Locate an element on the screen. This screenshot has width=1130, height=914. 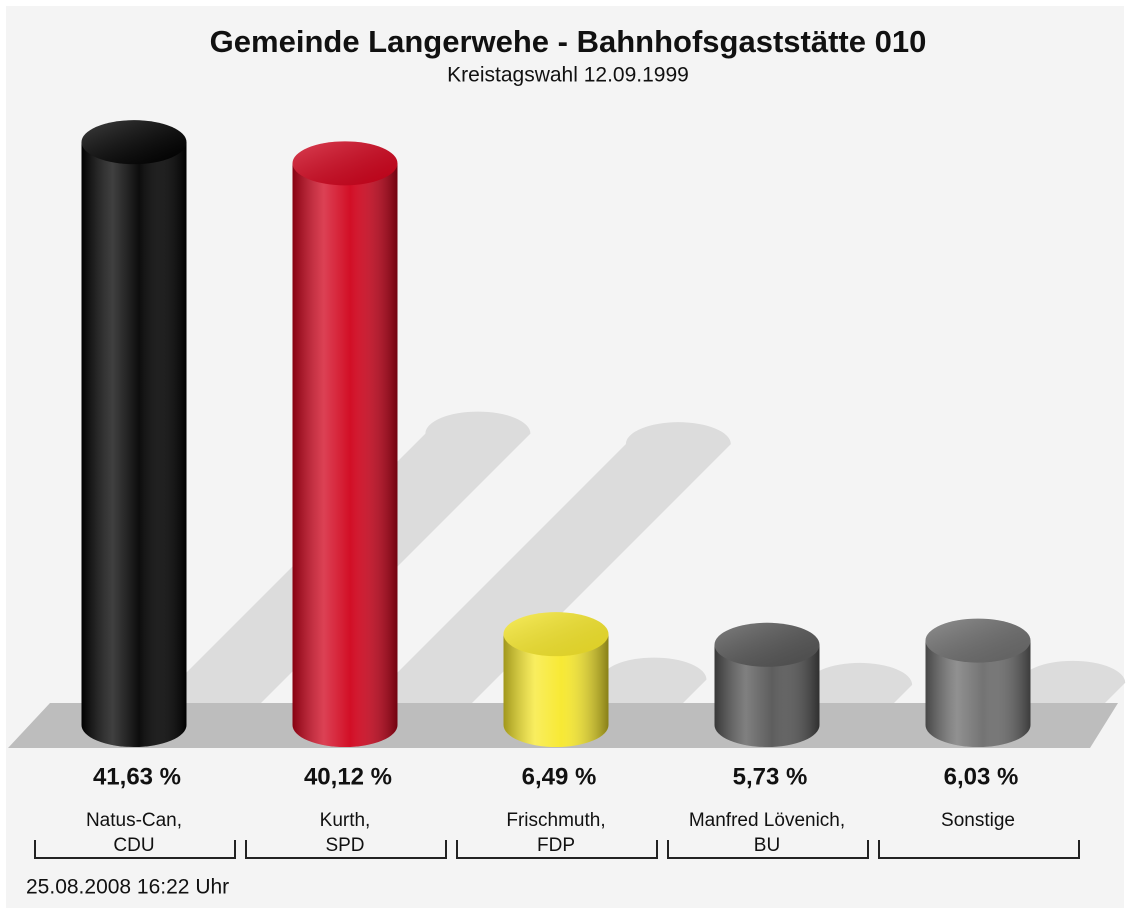
x-tick-label: Natus-Can, CDU is located at coordinates (134, 833).